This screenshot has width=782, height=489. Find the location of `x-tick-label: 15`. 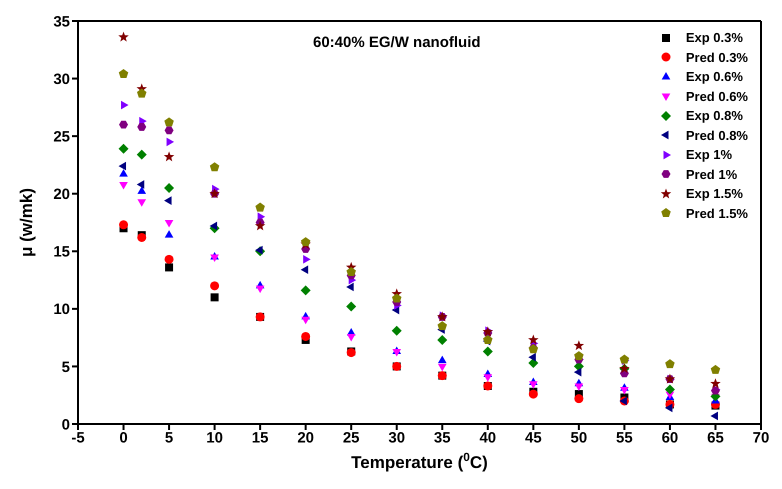

x-tick-label: 15 is located at coordinates (260, 438).